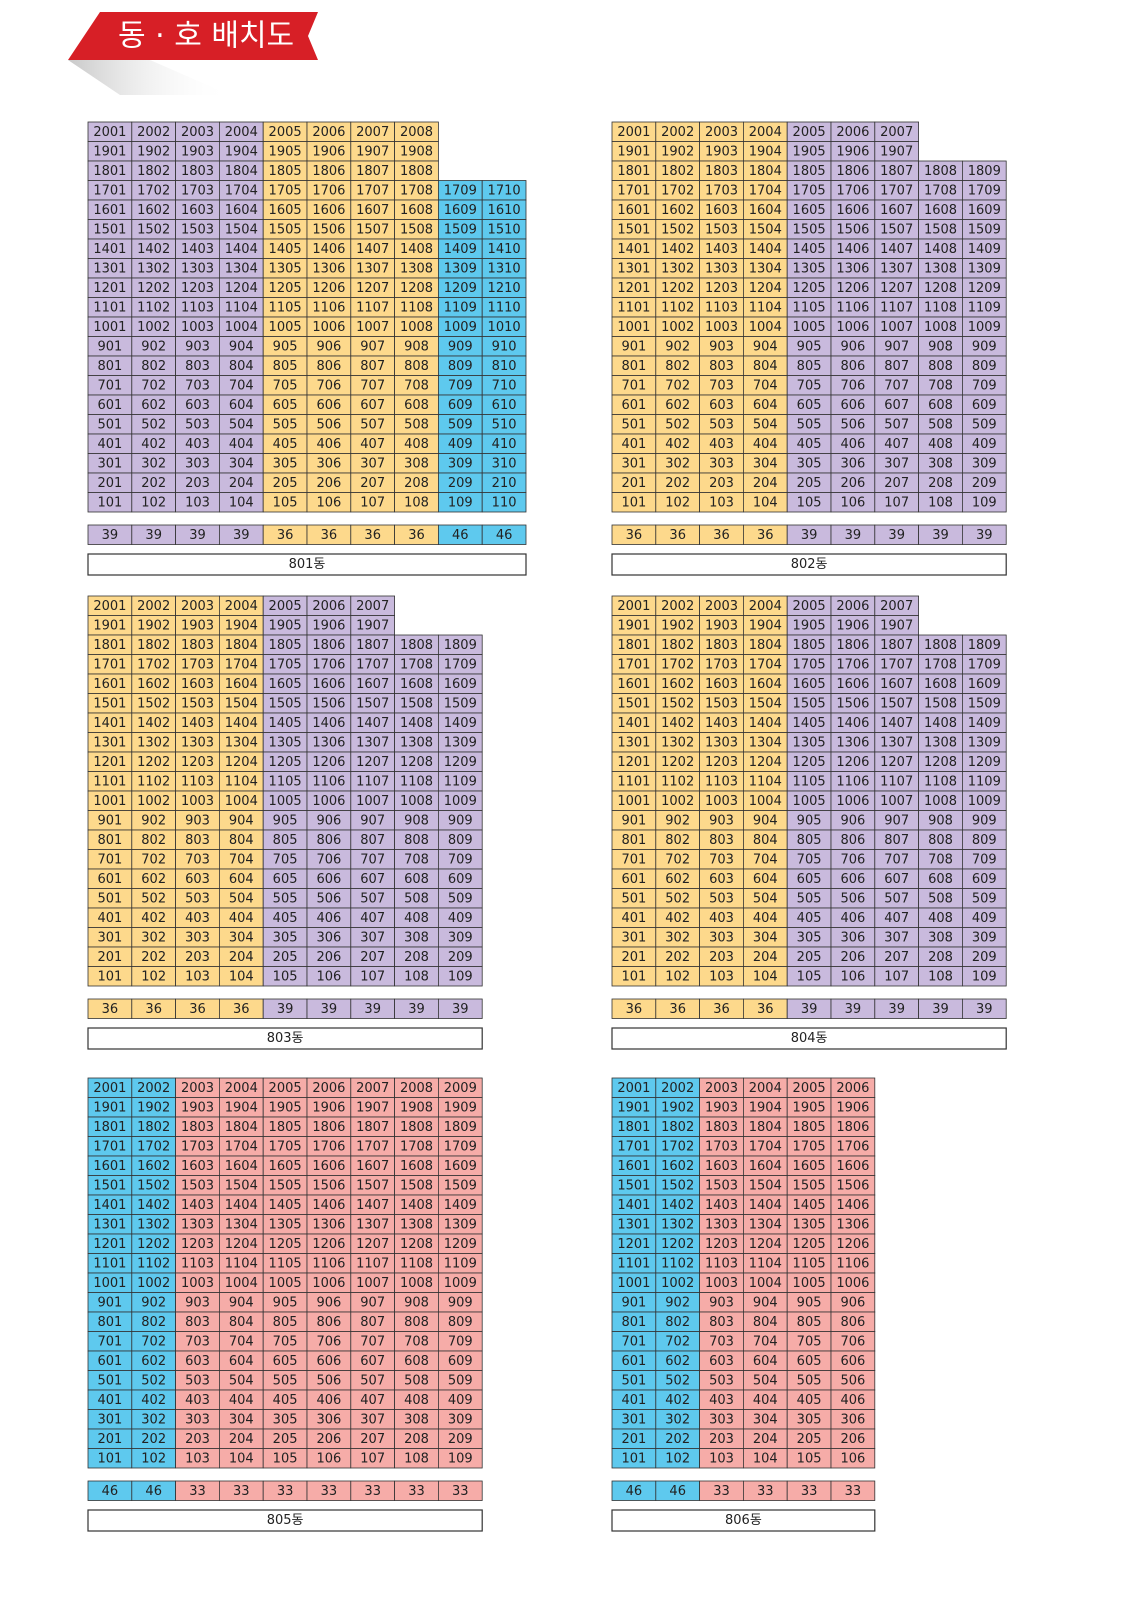  I want to click on unit-number: 1902, so click(153, 625).